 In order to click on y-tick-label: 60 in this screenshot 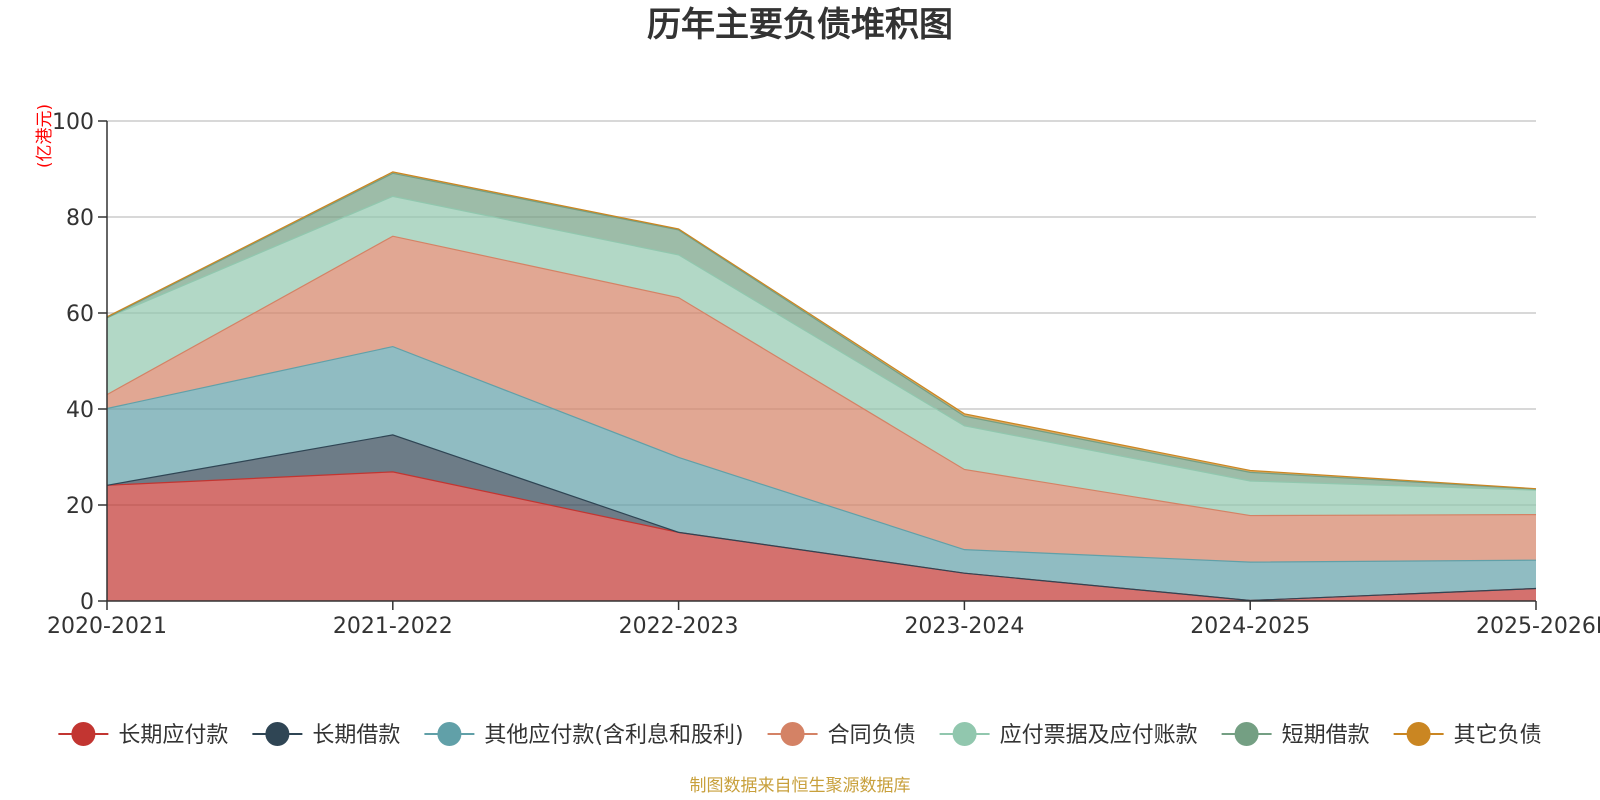, I will do `click(80, 314)`.